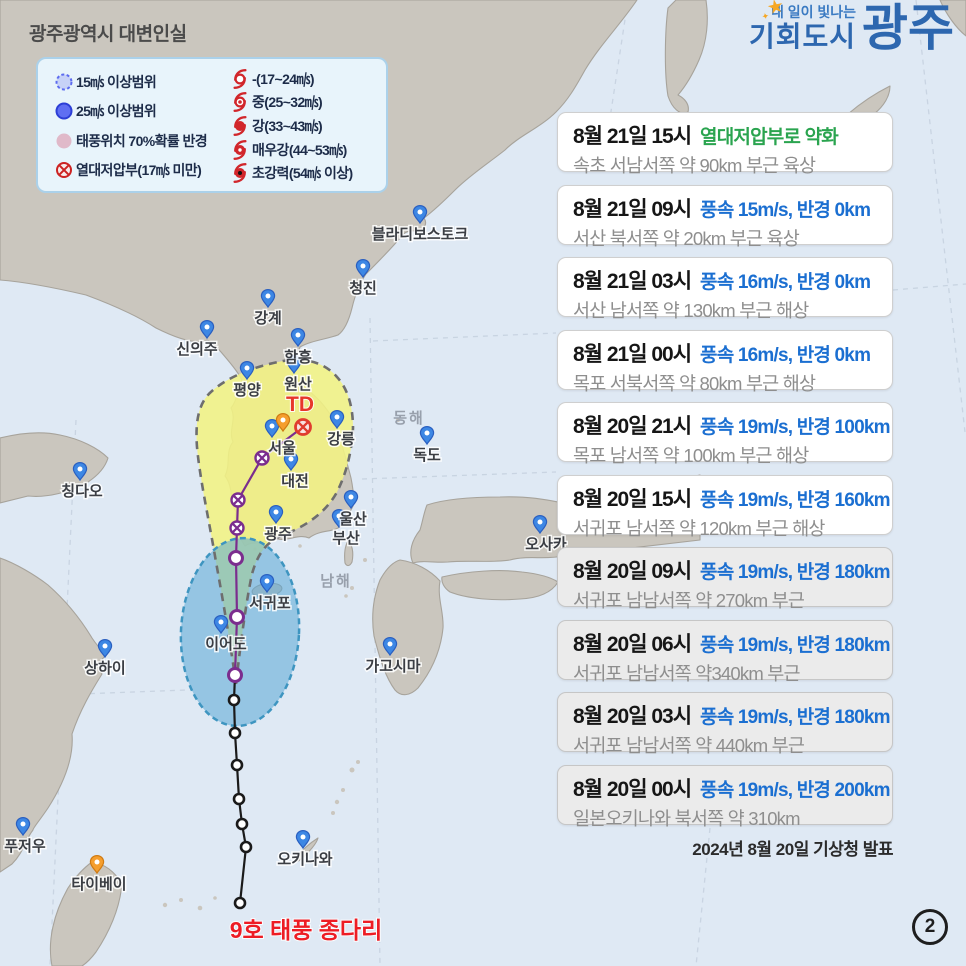 This screenshot has height=966, width=966. Describe the element at coordinates (64, 82) in the screenshot. I see `range15-icon` at that location.